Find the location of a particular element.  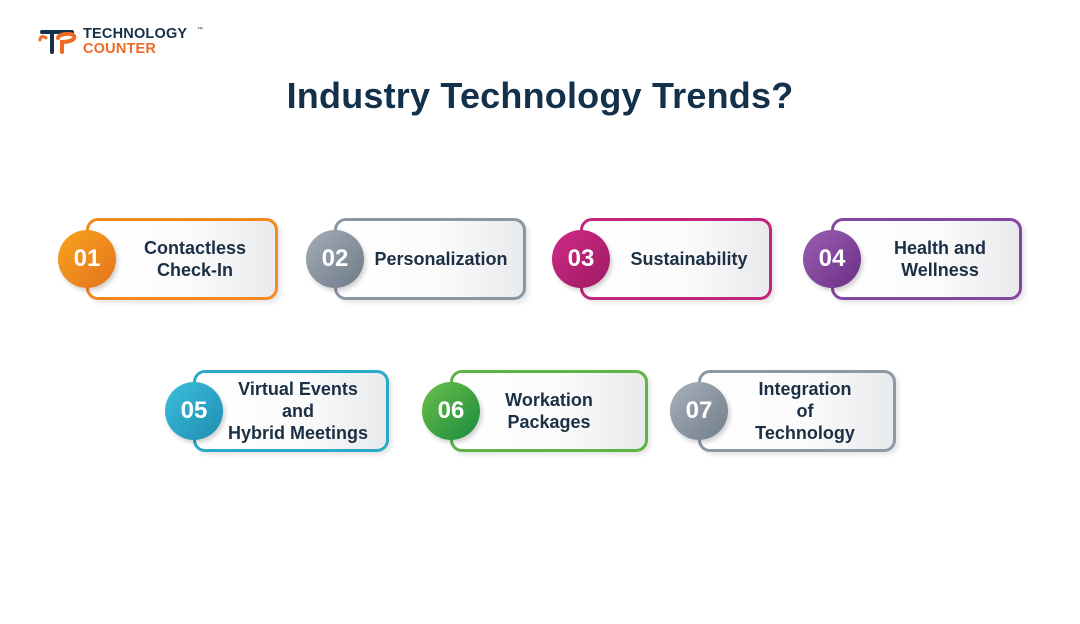

trend-number-badge: 03 is located at coordinates (581, 259).